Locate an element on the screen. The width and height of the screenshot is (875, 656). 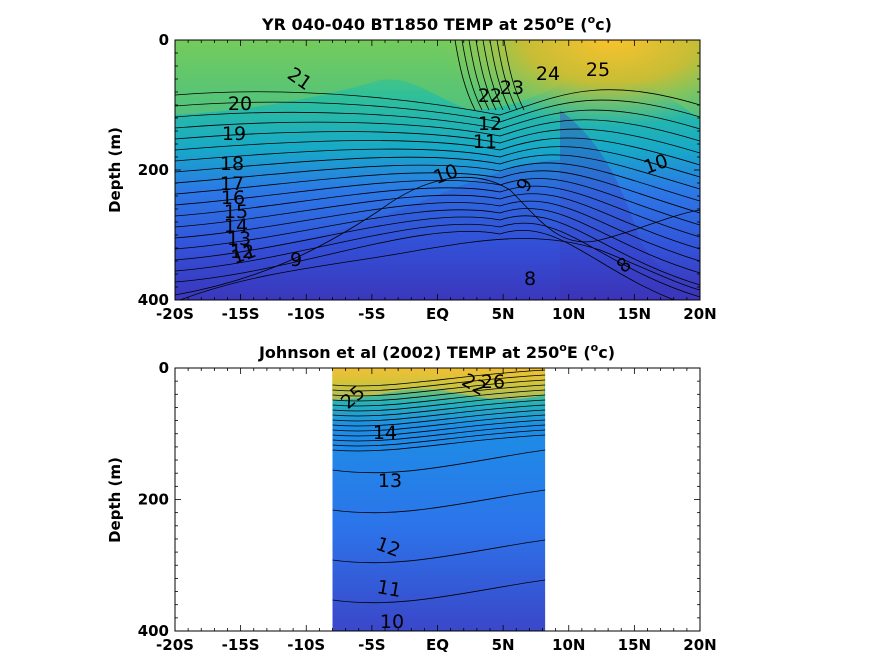
y-axis-label-2: Depth (m) is located at coordinates (115, 500).